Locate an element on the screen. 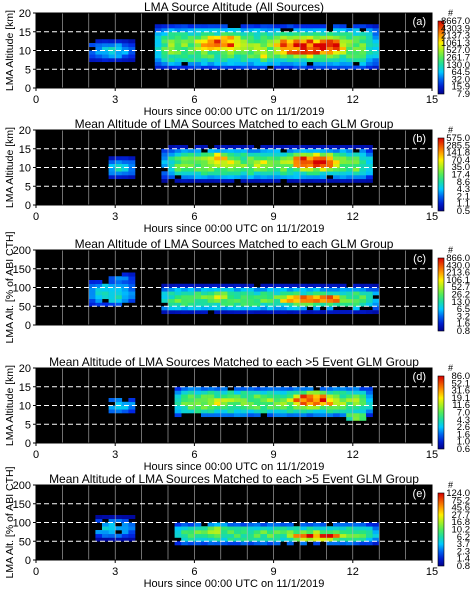 This screenshot has width=474, height=597. colorbar-tick-label: 1.1 is located at coordinates (463, 204).